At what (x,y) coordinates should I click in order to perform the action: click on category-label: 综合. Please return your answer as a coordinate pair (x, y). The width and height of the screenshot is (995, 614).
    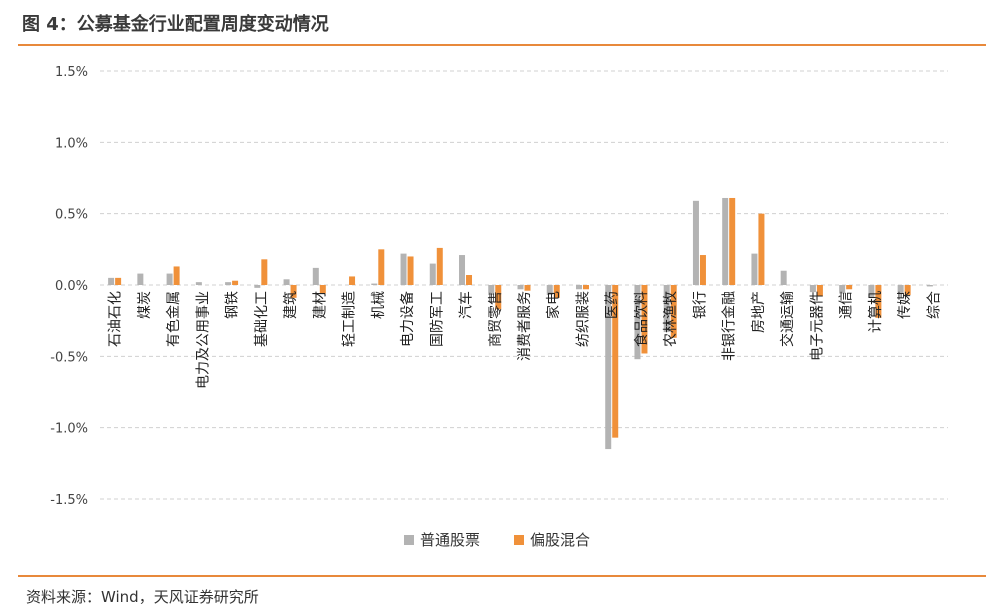
    Looking at the image, I should click on (934, 305).